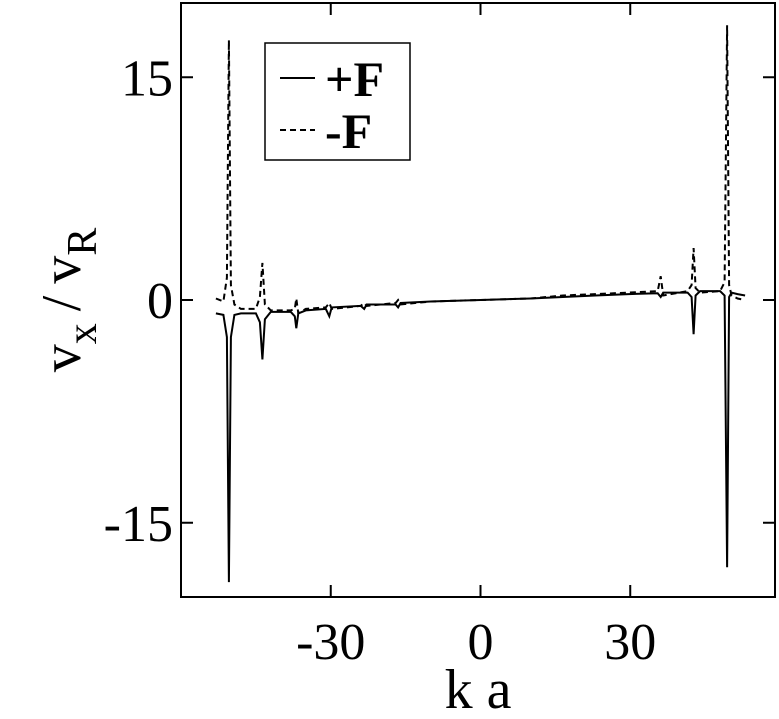 The image size is (779, 719). What do you see at coordinates (83, 242) in the screenshot?
I see `y-label-part: R` at bounding box center [83, 242].